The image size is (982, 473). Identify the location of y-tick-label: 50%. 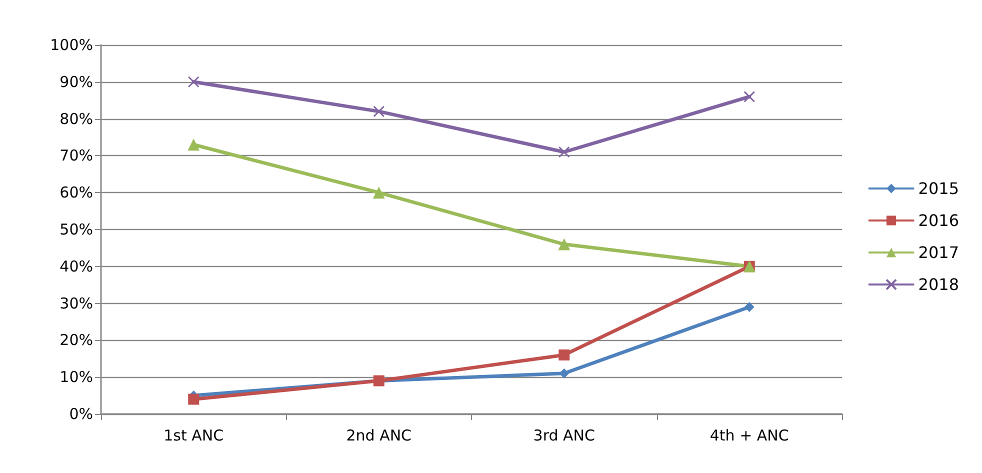
(76, 229).